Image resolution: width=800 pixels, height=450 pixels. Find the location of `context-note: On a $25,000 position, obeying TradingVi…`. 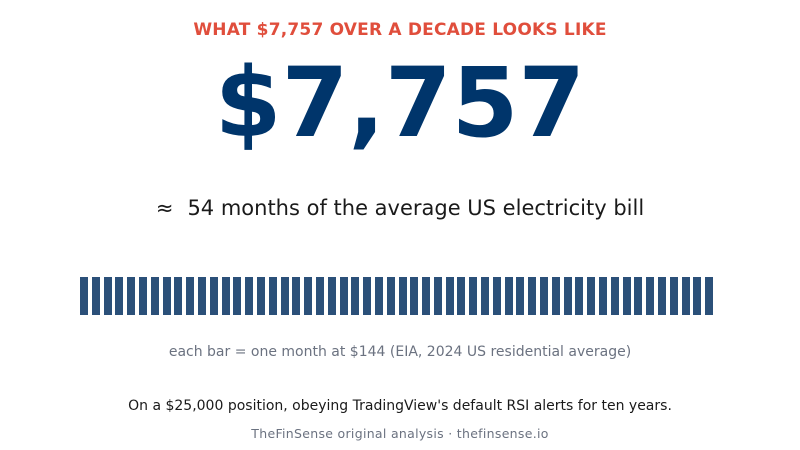

context-note: On a $25,000 position, obeying TradingVi… is located at coordinates (400, 406).